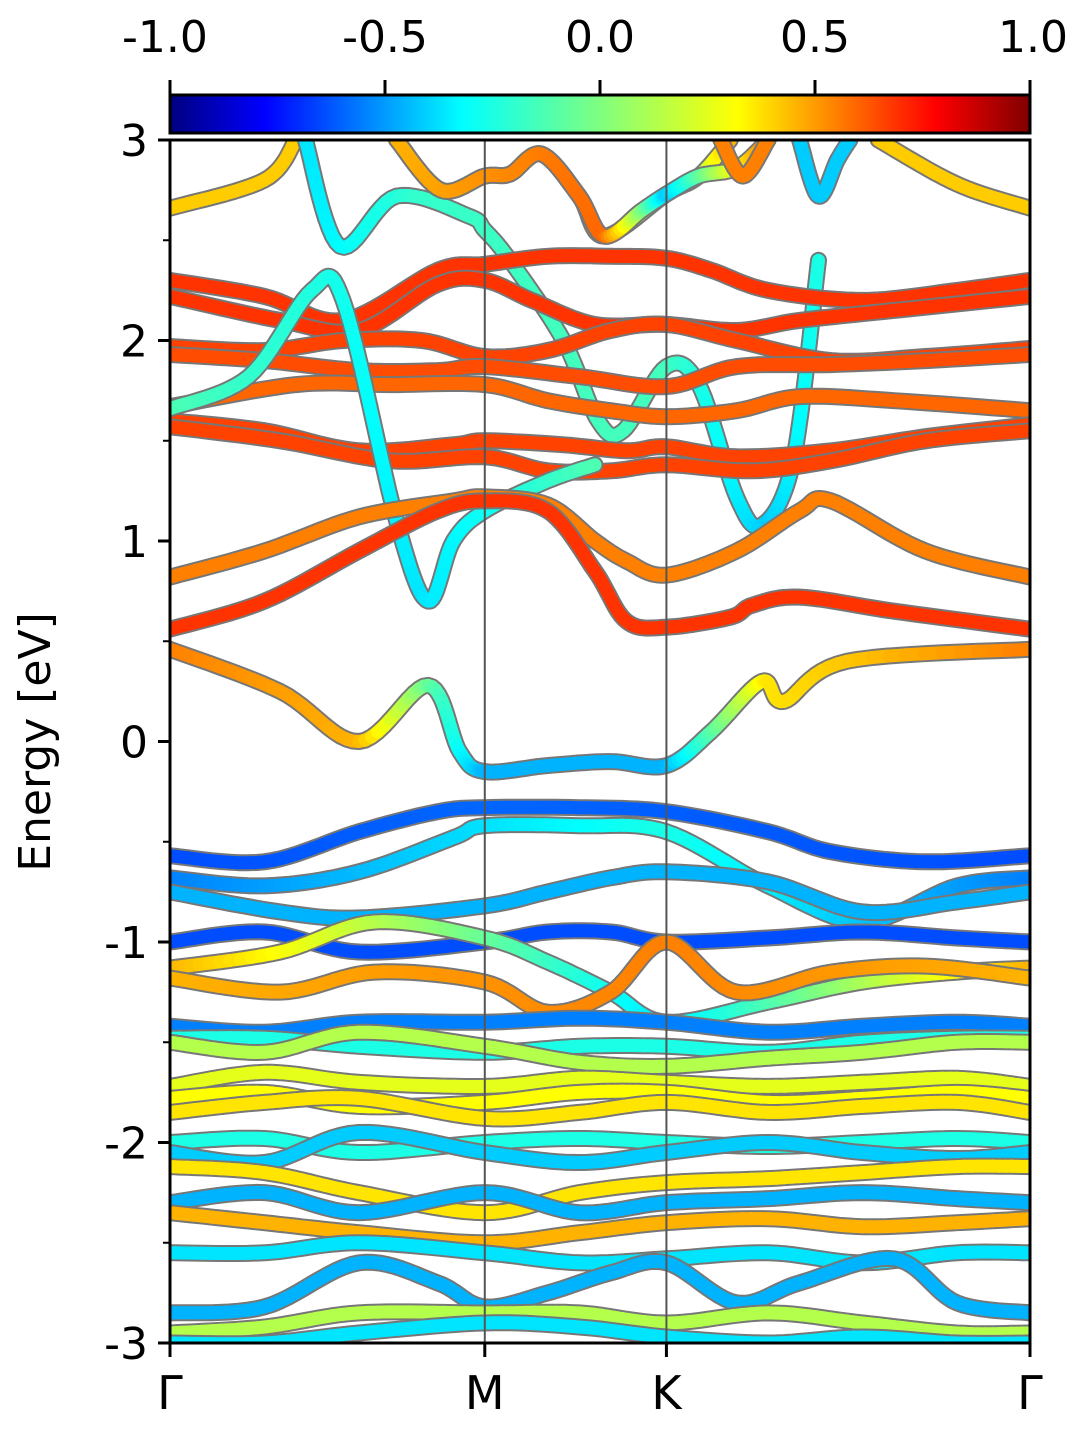 The width and height of the screenshot is (1080, 1445). What do you see at coordinates (134, 743) in the screenshot?
I see `y-tick-label: 0` at bounding box center [134, 743].